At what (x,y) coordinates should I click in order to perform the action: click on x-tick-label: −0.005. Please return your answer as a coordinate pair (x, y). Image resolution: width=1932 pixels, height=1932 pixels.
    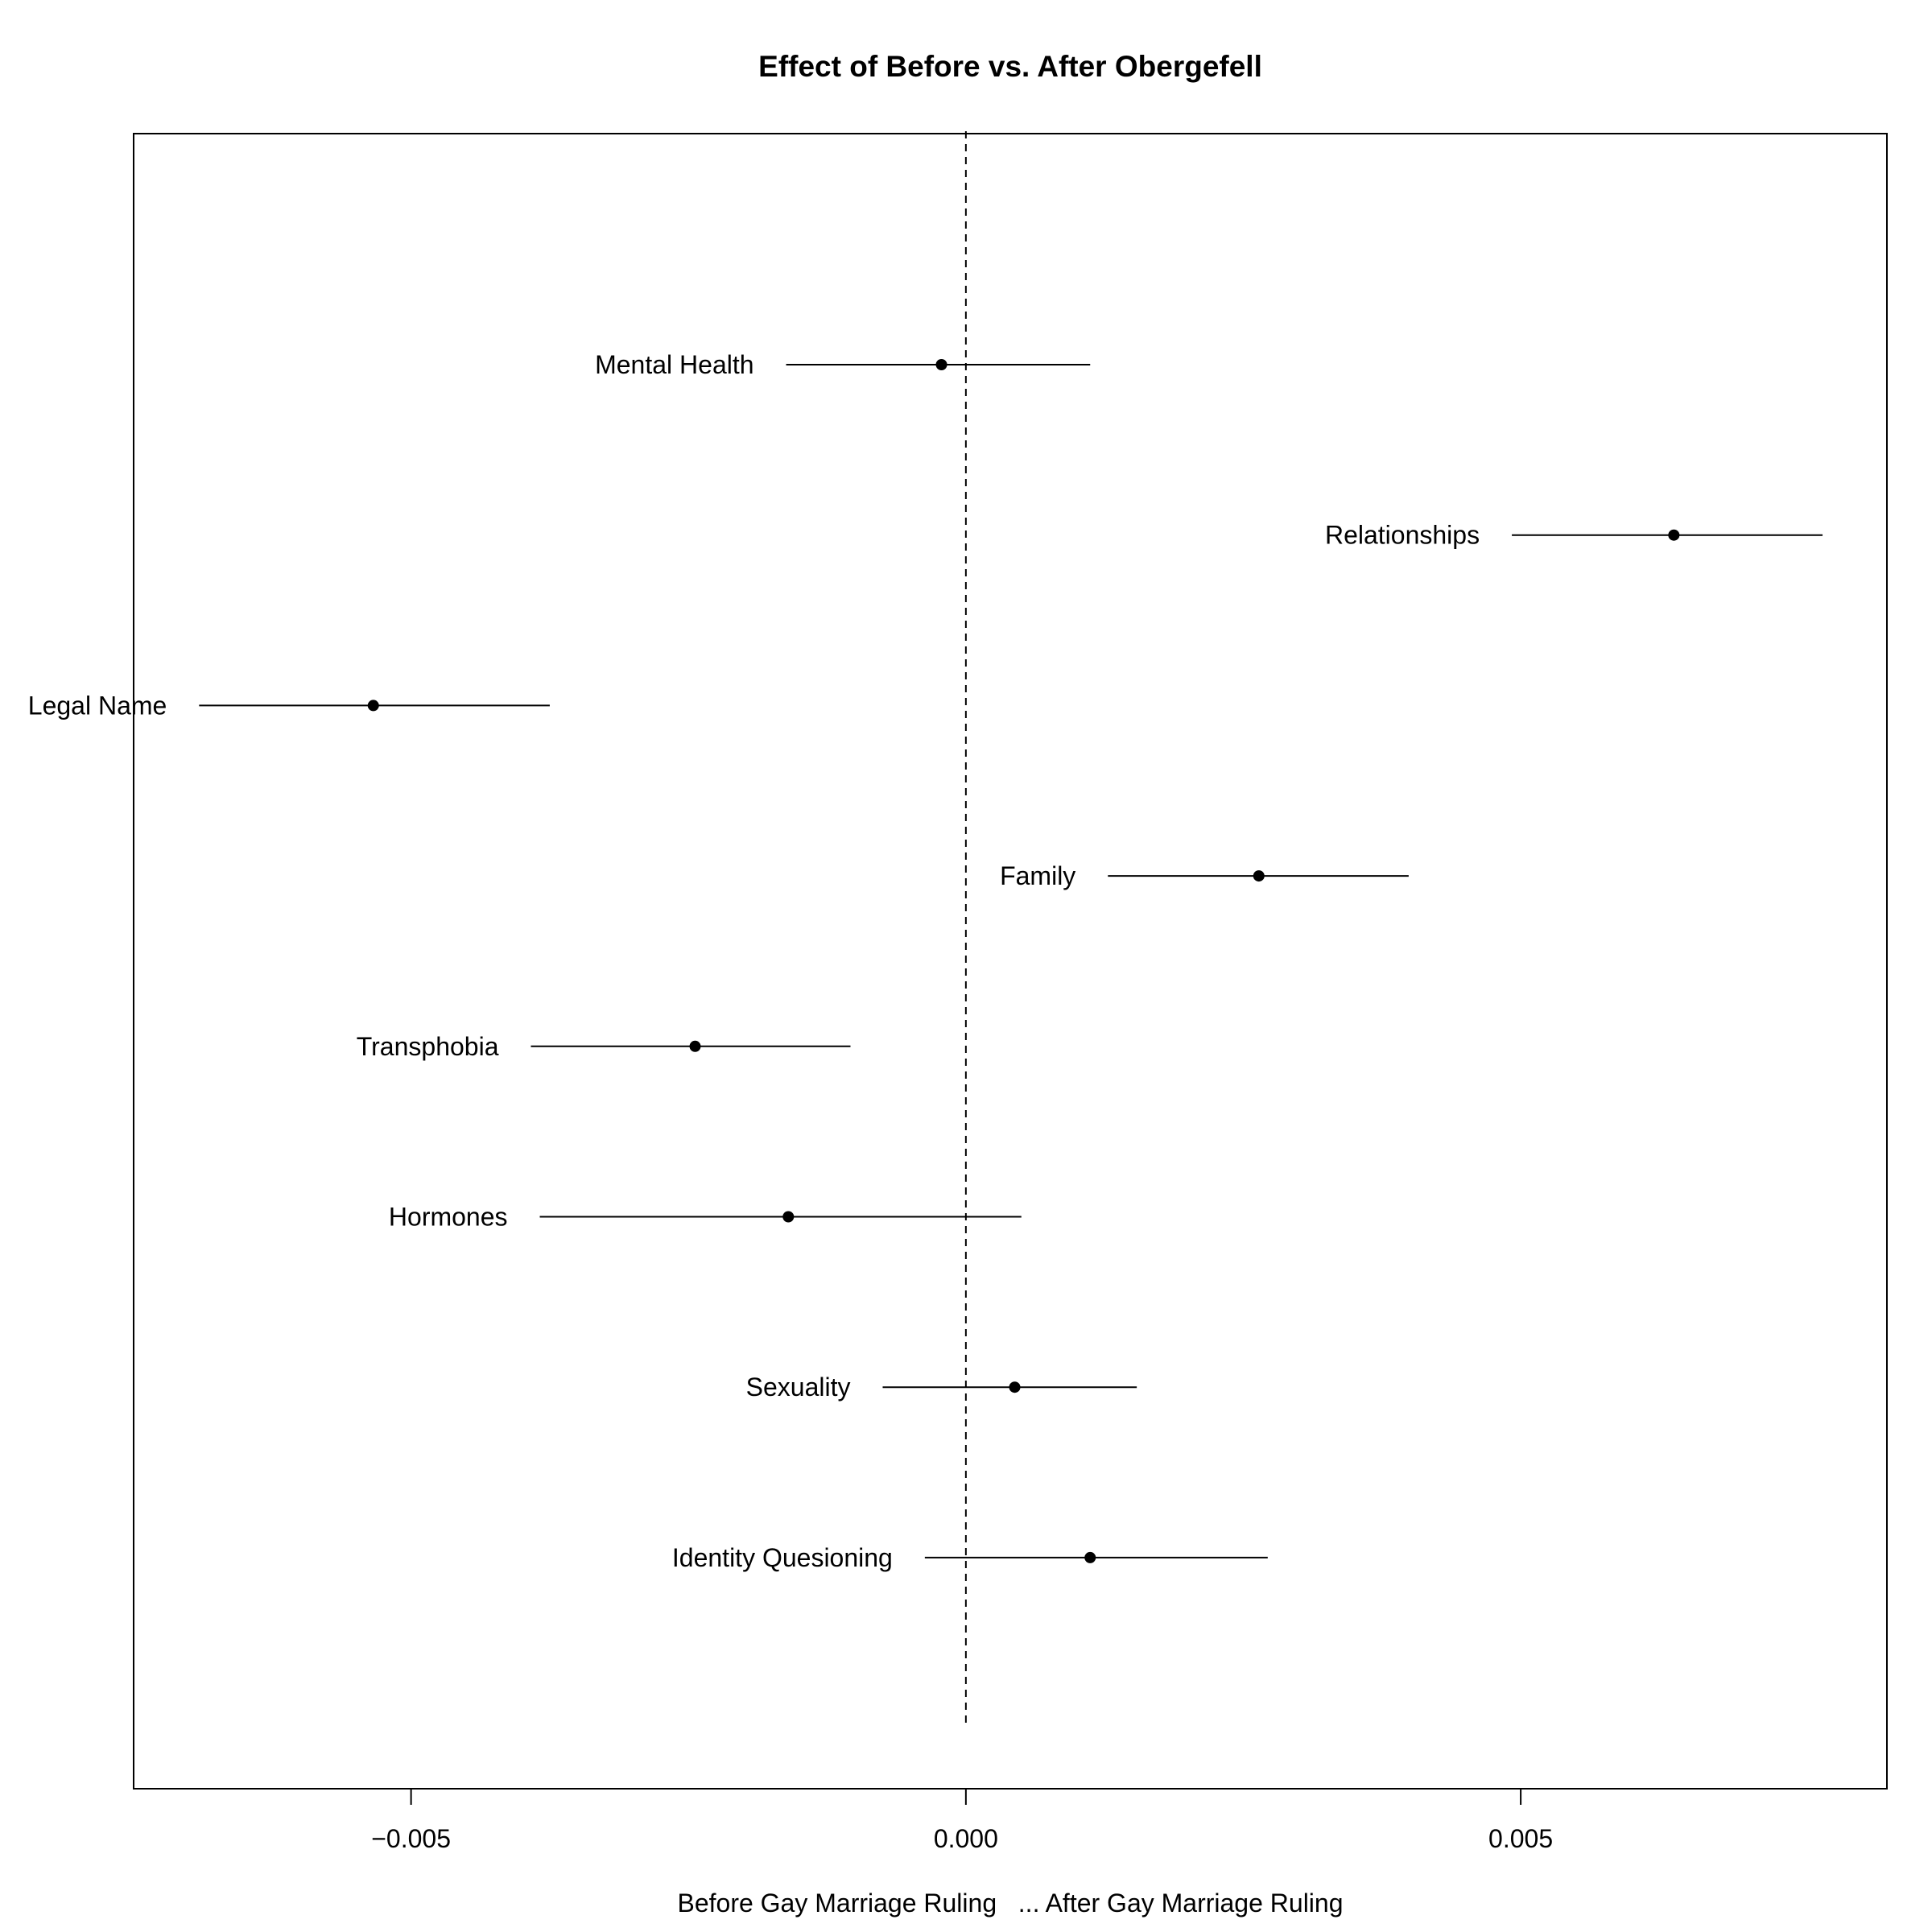
    Looking at the image, I should click on (411, 1838).